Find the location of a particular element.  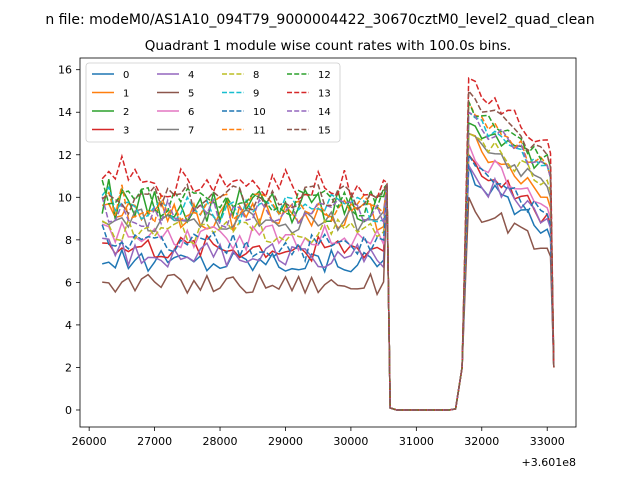

legend-label: 14 is located at coordinates (324, 112).